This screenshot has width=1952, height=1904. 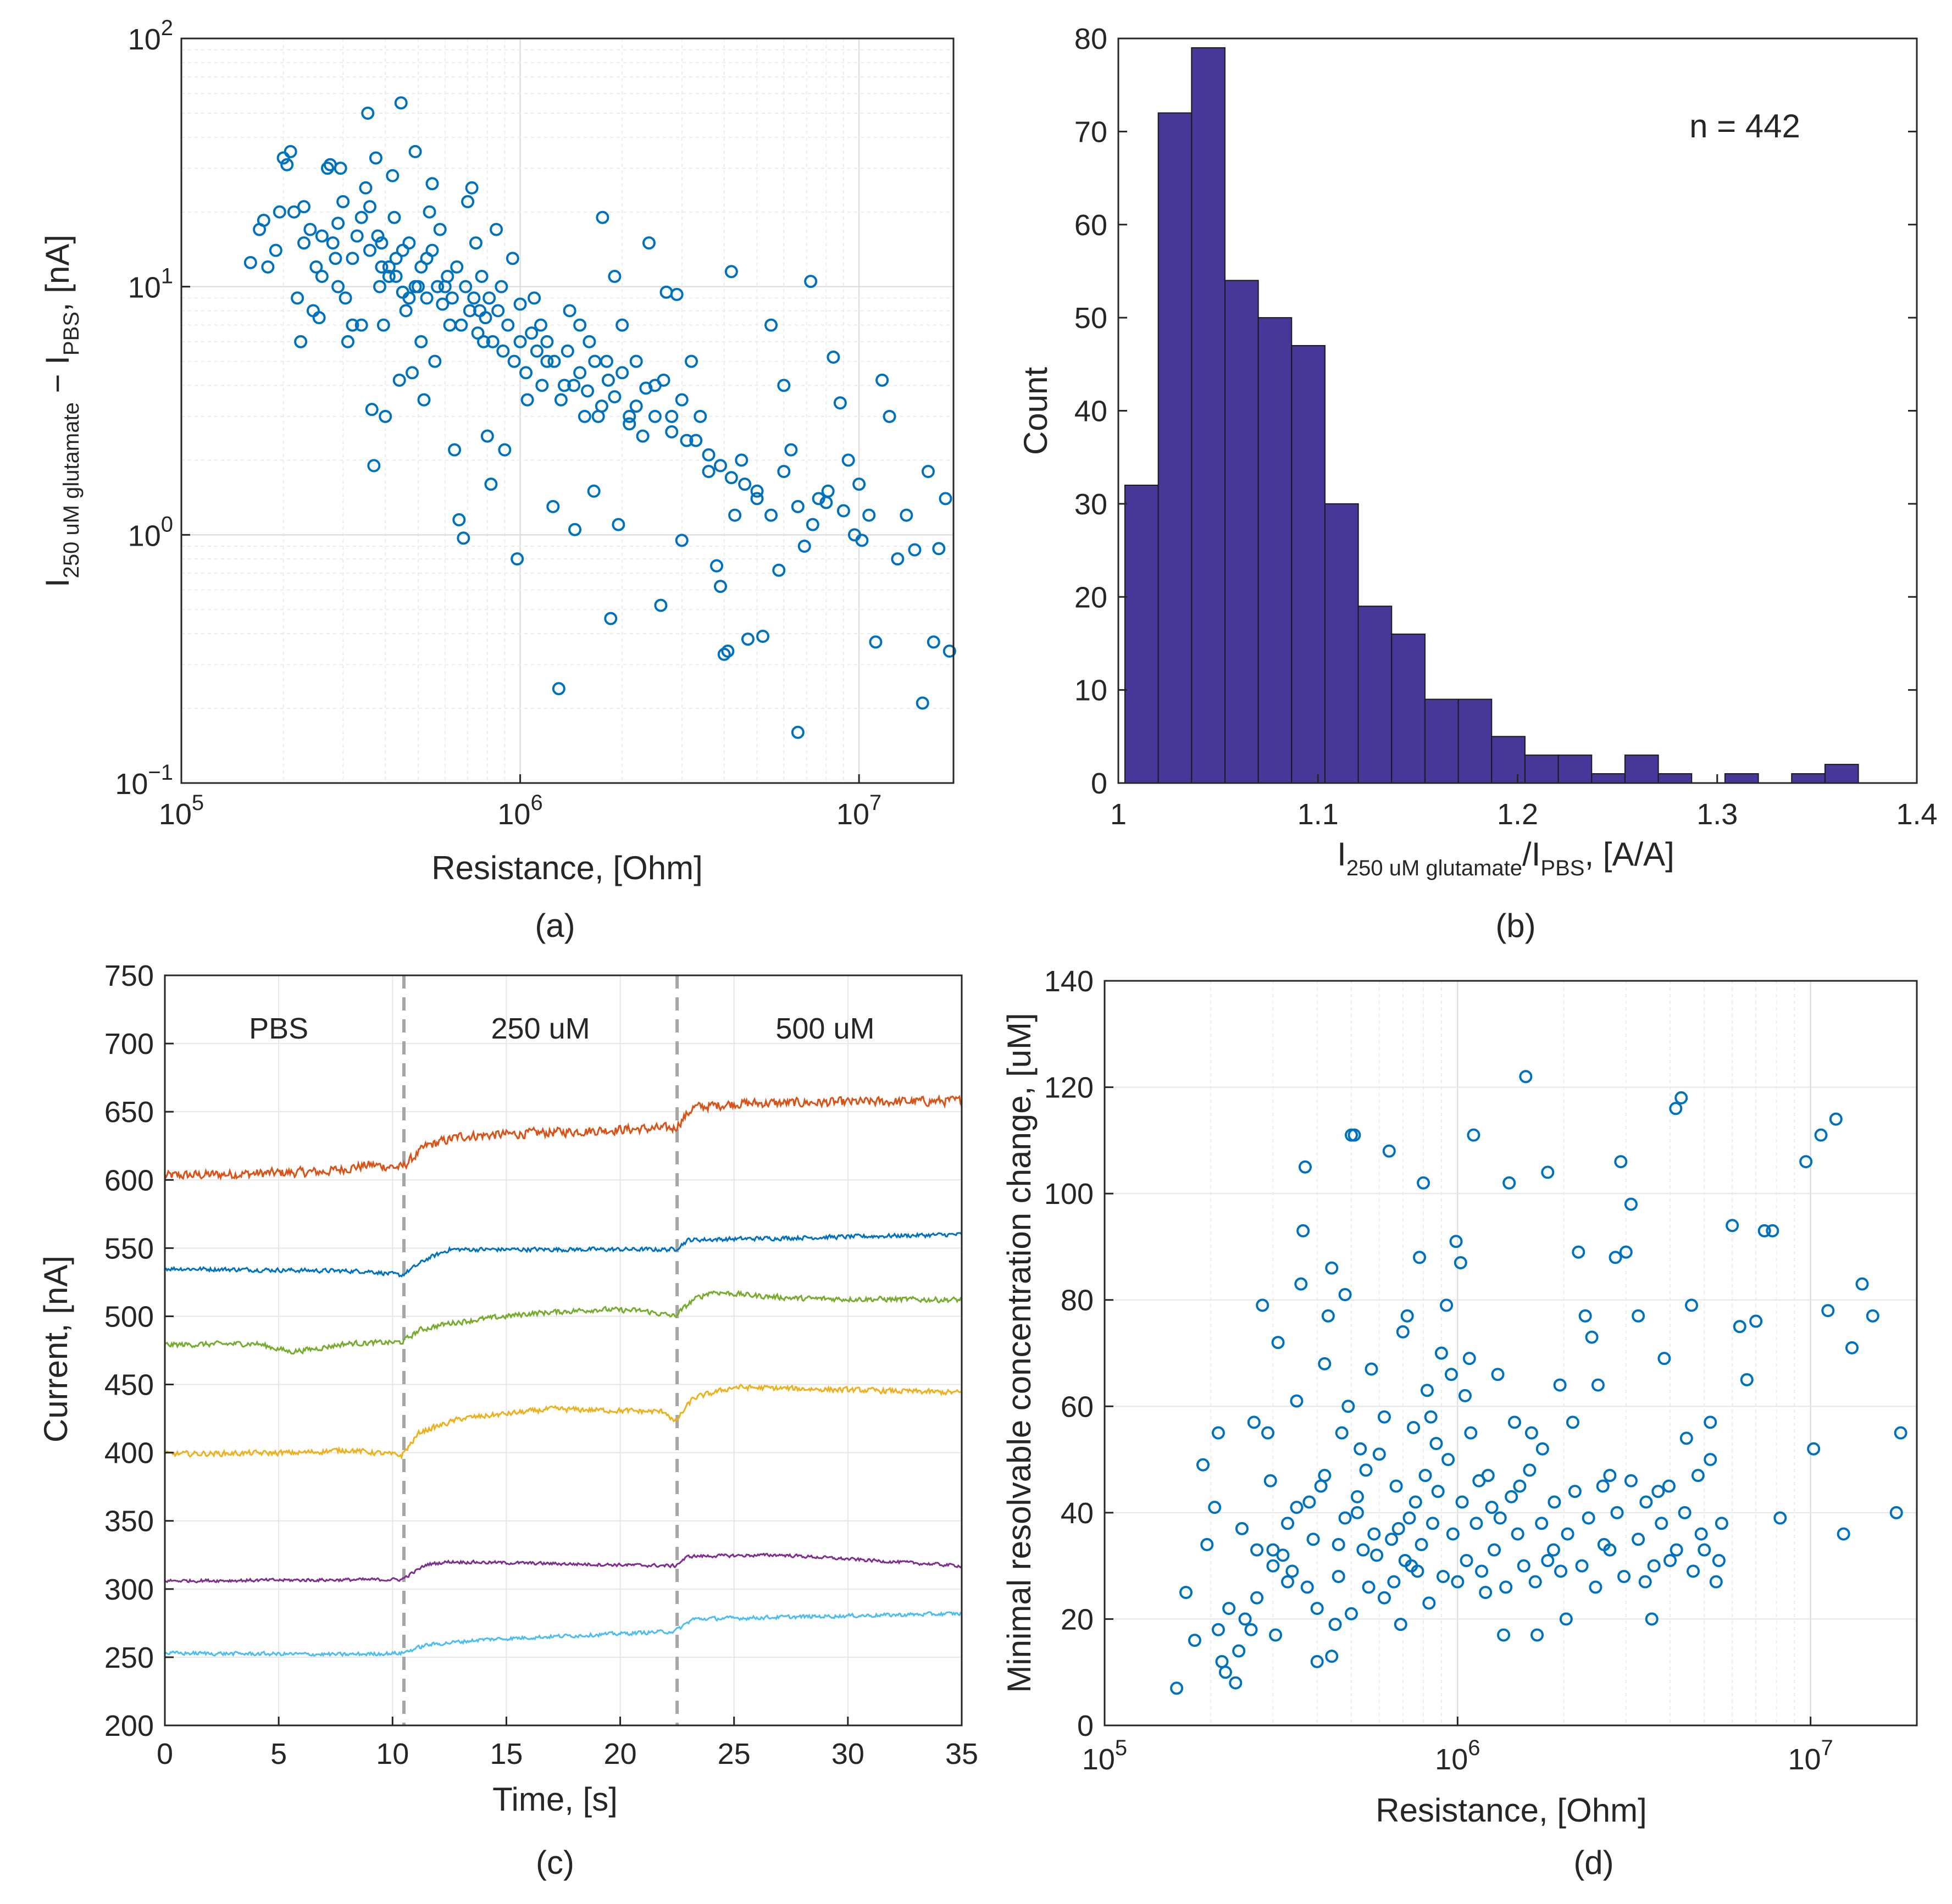 I want to click on x-axis-label-d: Resistance, [Ohm], so click(x=1511, y=1810).